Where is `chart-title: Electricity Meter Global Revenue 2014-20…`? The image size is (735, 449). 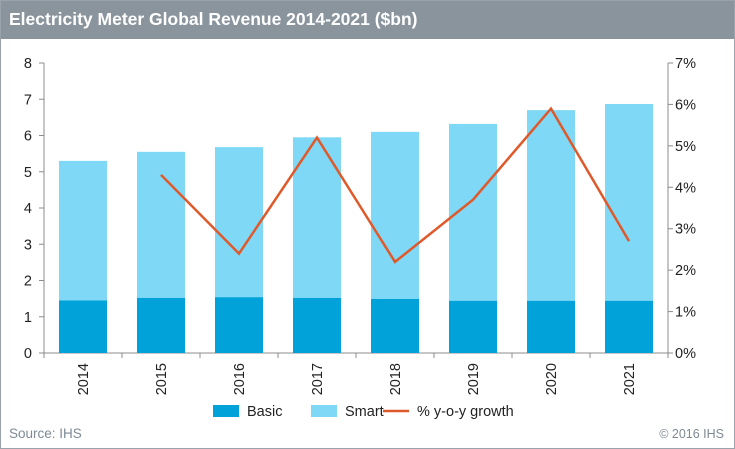
chart-title: Electricity Meter Global Revenue 2014-20… is located at coordinates (213, 19).